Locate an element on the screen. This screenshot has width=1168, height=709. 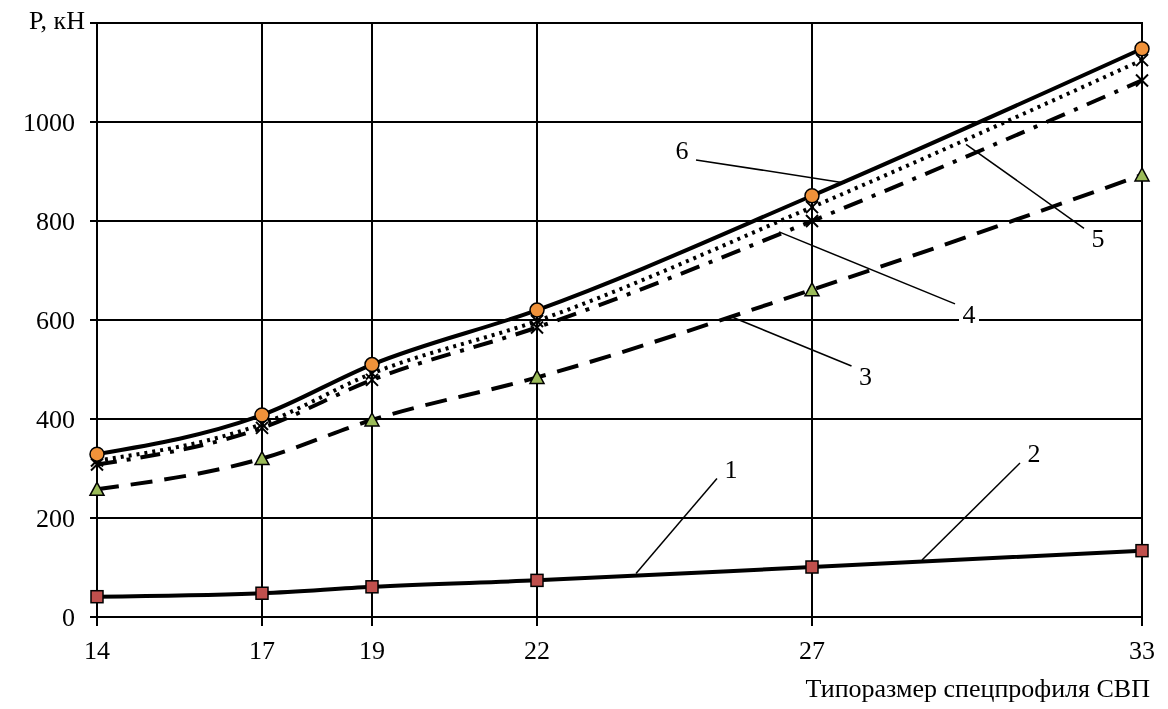
x-tick-label: 17 is located at coordinates (262, 650).